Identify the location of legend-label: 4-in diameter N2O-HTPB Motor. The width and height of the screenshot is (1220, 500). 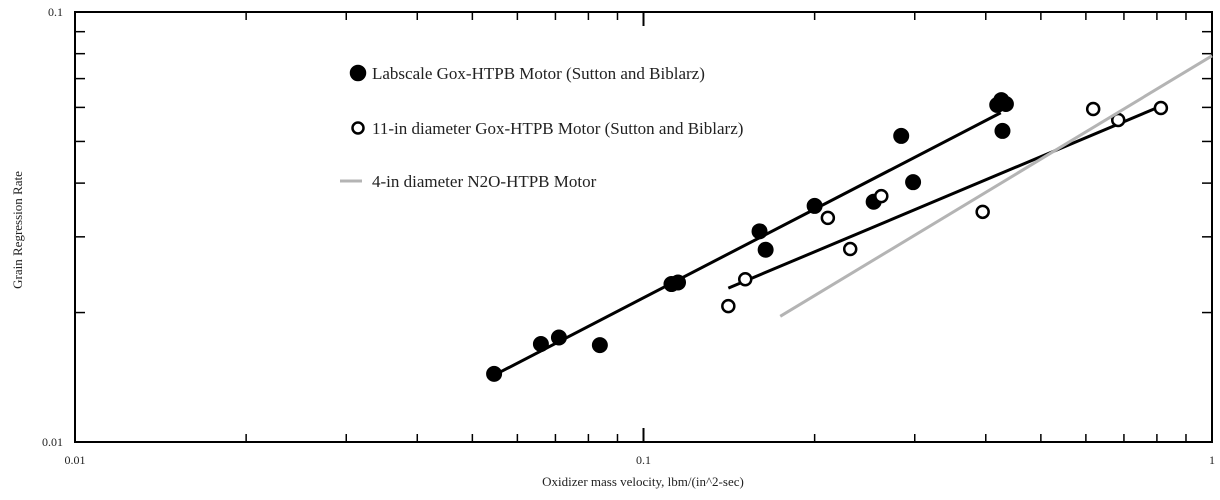
(484, 181).